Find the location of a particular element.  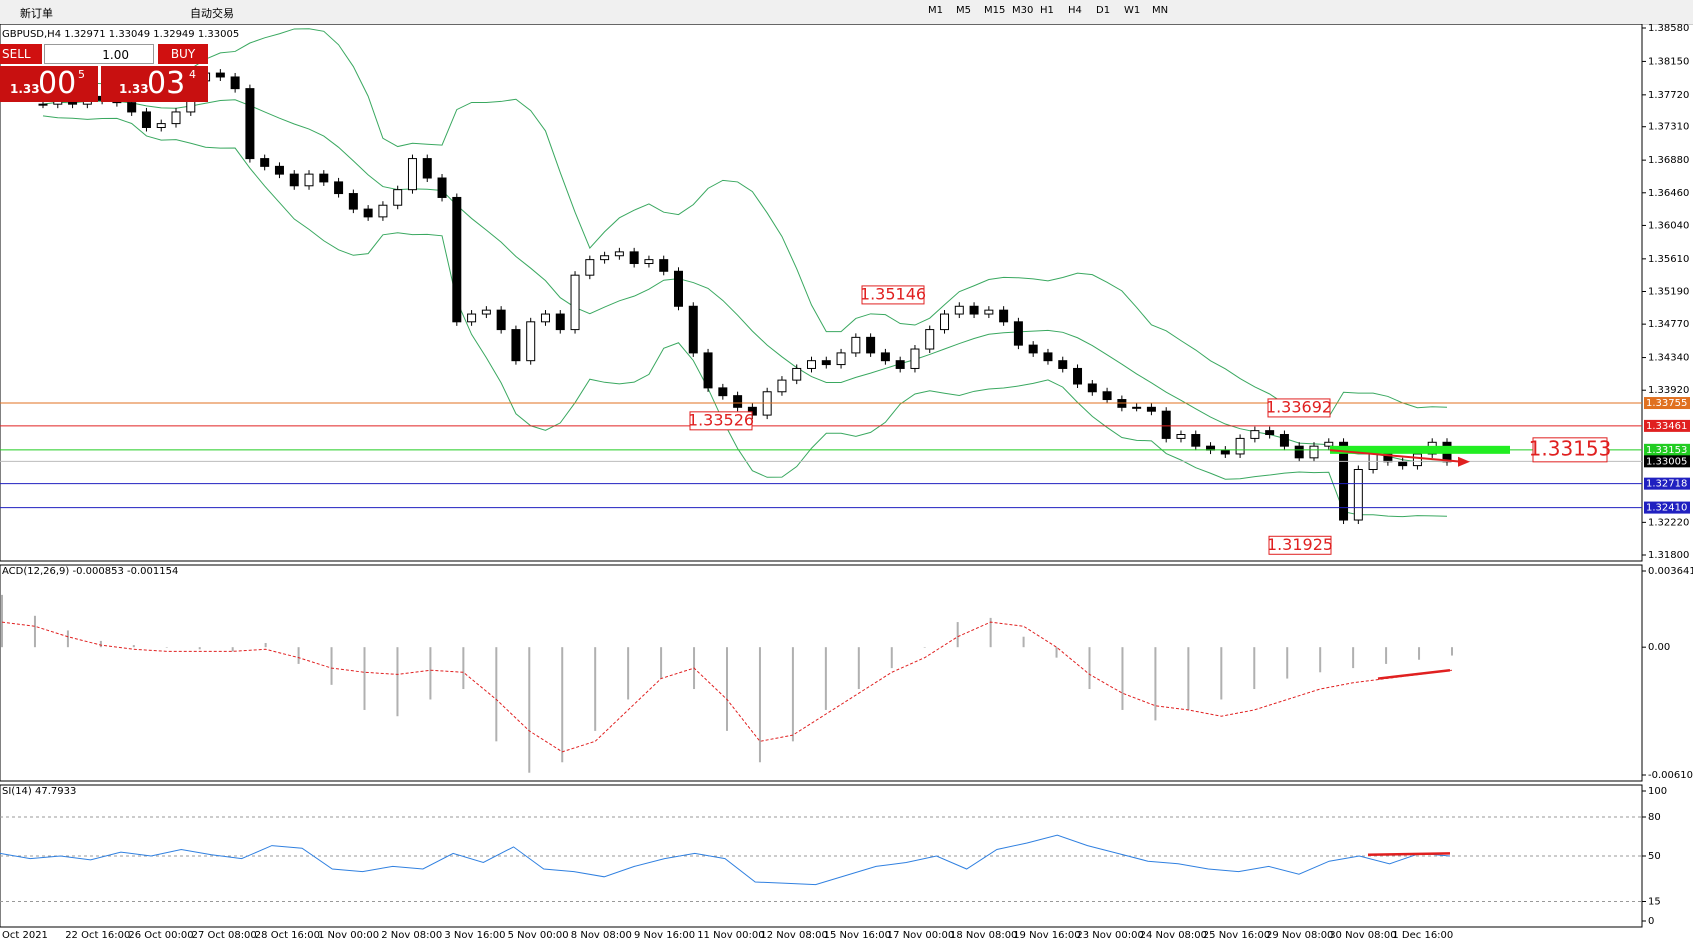

new-order-button: 新订单 is located at coordinates (36, 13).